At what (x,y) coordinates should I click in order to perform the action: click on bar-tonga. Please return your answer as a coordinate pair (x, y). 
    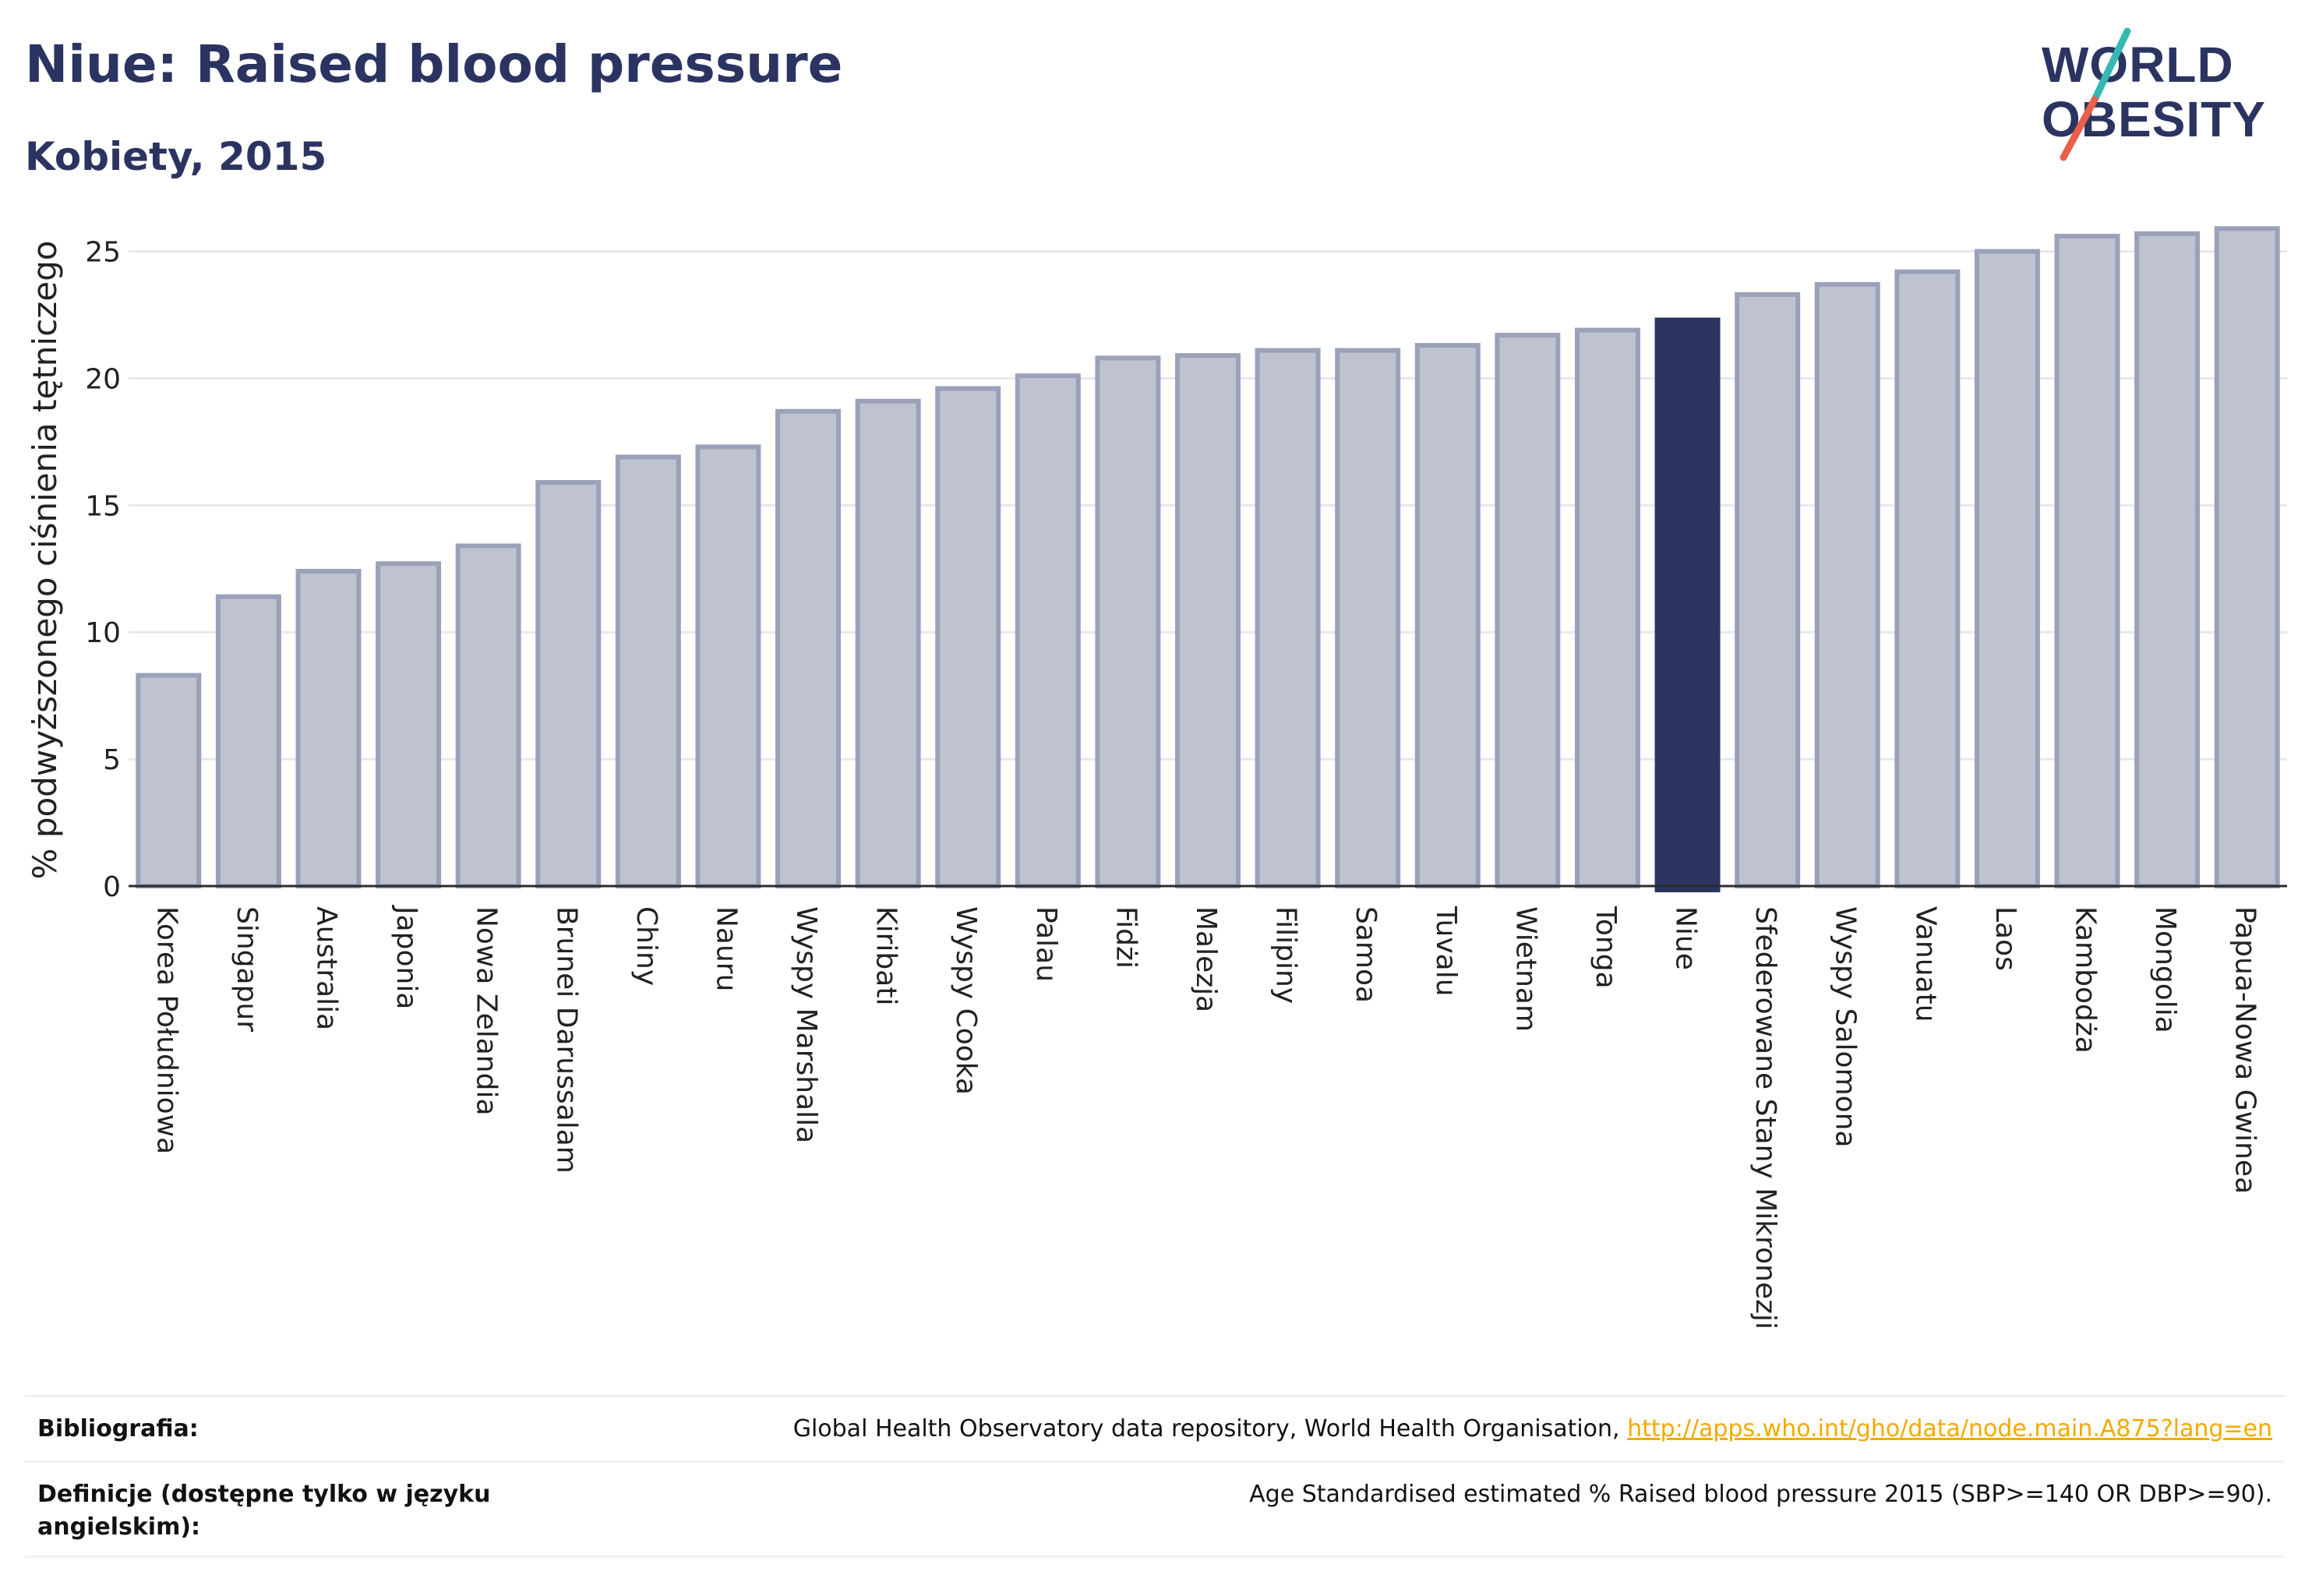
    Looking at the image, I should click on (1607, 608).